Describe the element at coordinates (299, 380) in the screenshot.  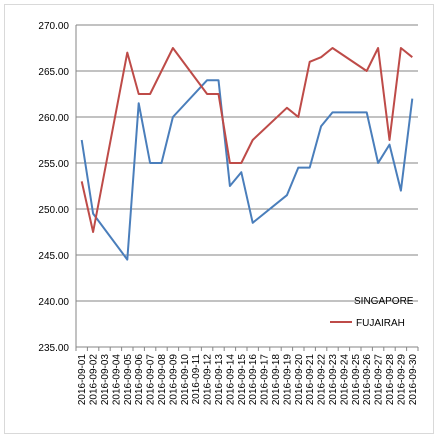
I see `x-tick-label: 2016-09-20` at that location.